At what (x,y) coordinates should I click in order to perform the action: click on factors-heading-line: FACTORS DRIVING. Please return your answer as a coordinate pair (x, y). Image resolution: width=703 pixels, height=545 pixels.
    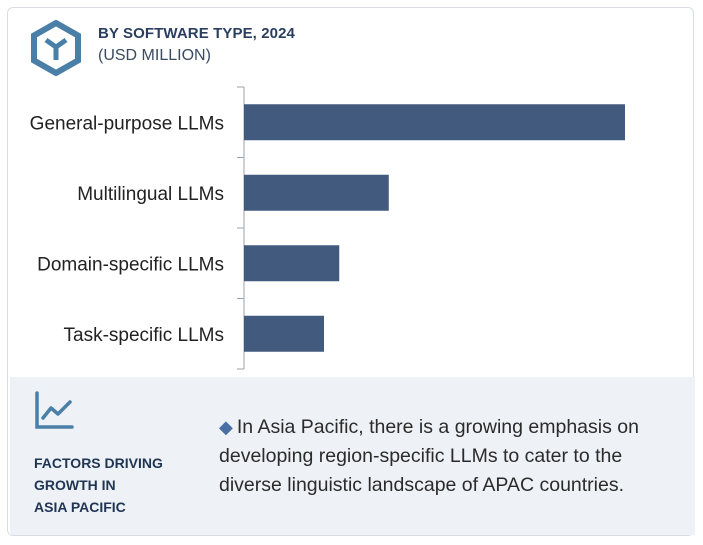
    Looking at the image, I should click on (98, 463).